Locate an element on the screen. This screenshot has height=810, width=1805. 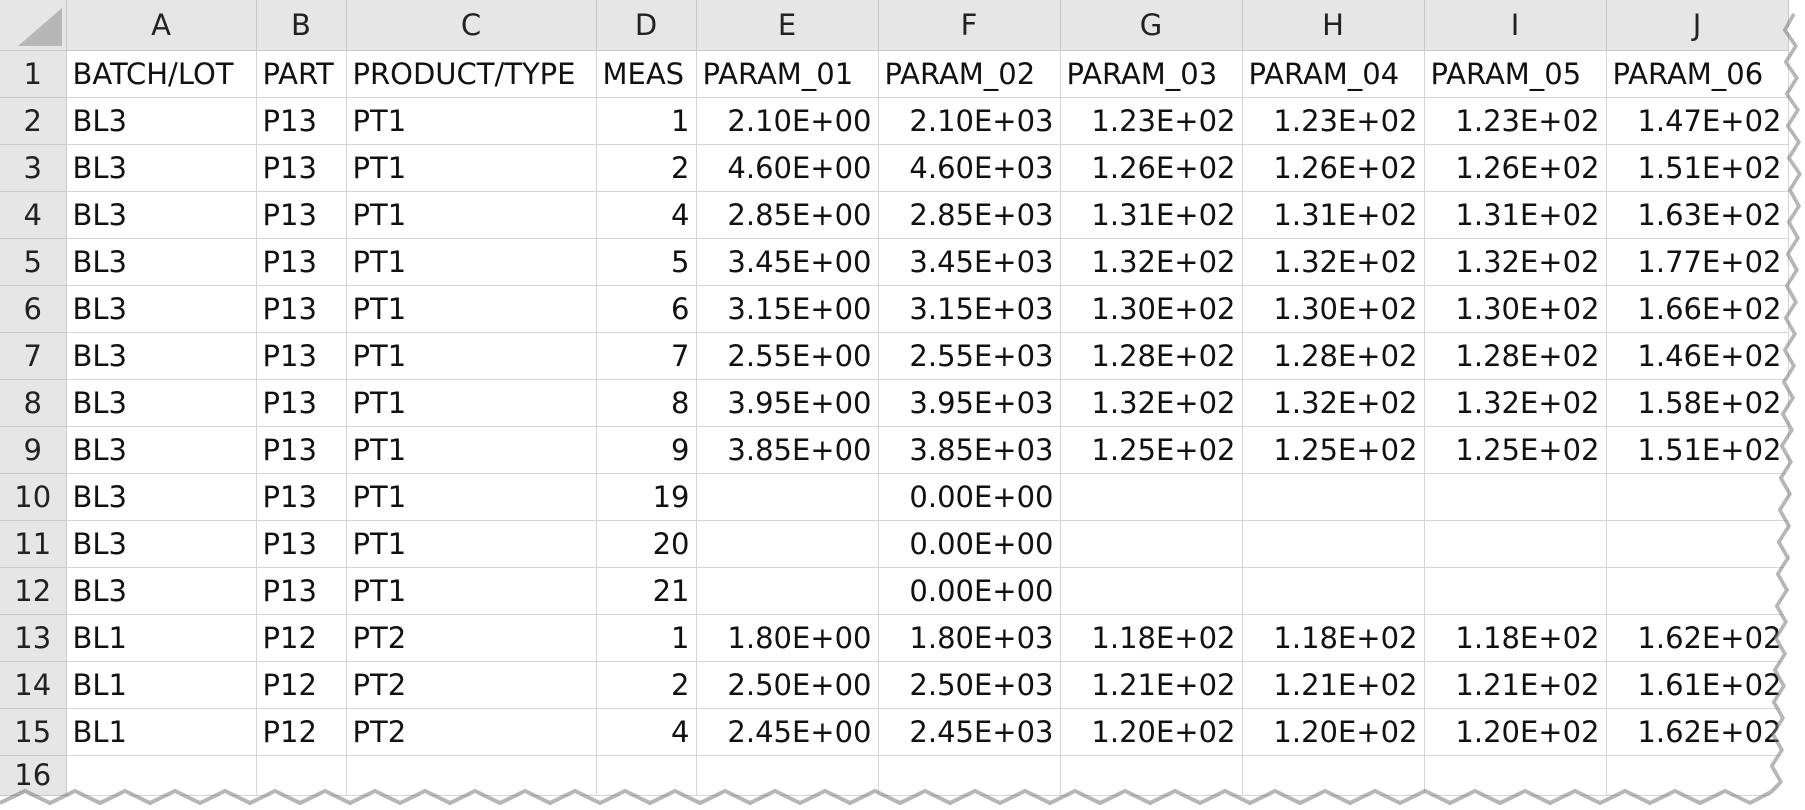
cell-h9: 1.25E+02 is located at coordinates (1333, 450).